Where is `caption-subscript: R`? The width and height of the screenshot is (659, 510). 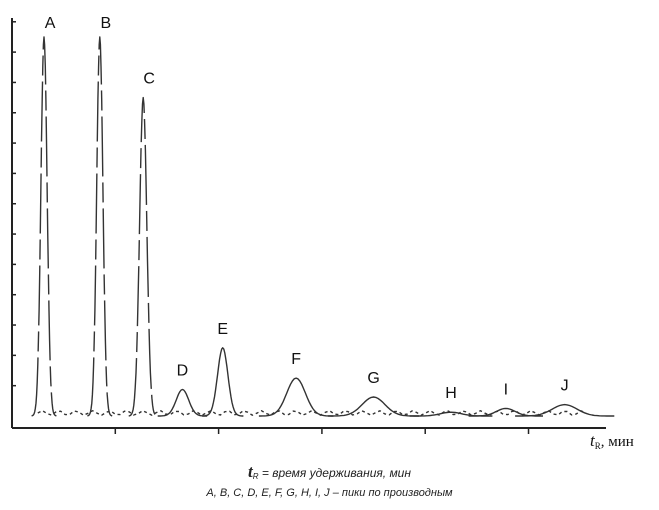 caption-subscript: R is located at coordinates (255, 476).